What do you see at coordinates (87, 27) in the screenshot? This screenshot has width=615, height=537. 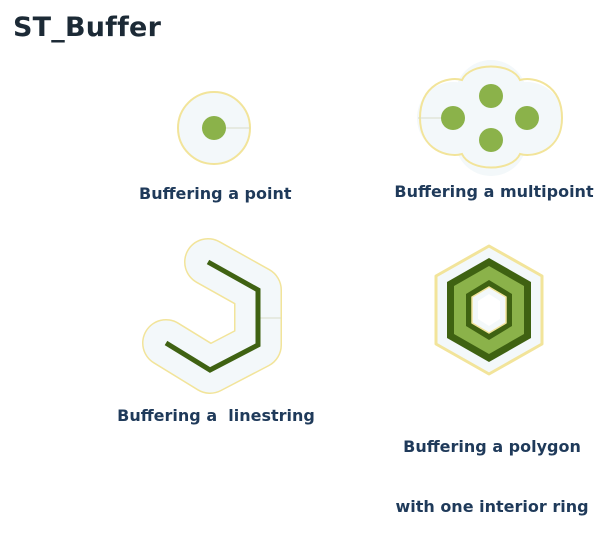 I see `page-title: ST_Buffer` at bounding box center [87, 27].